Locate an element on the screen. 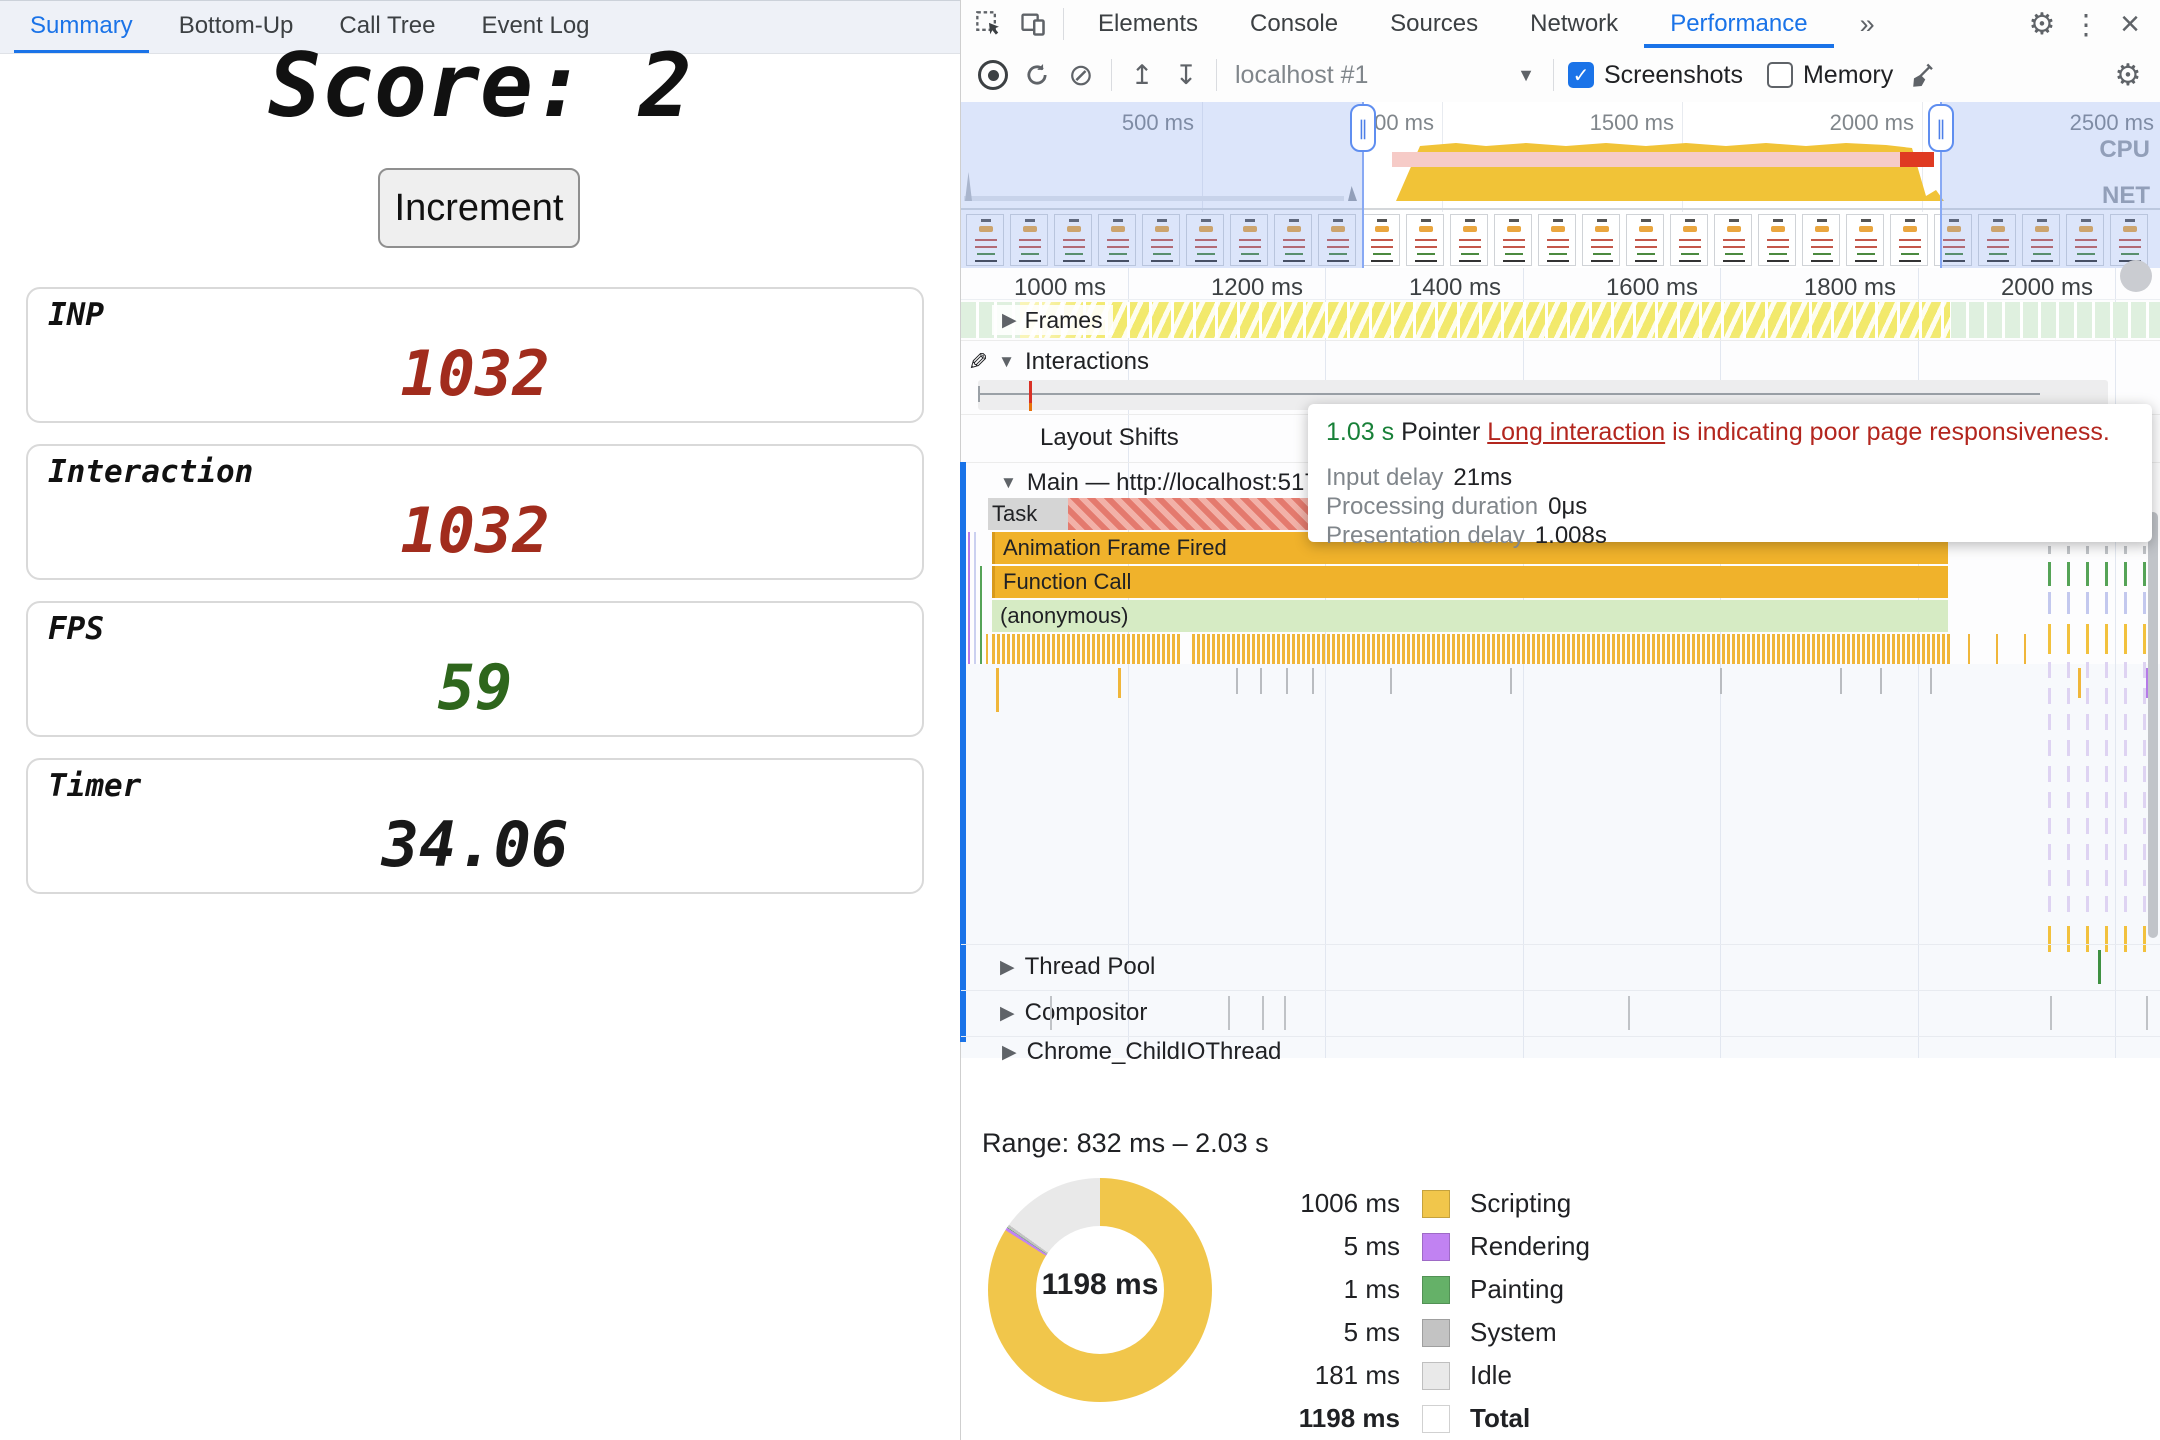 The height and width of the screenshot is (1440, 2160). save-profile-icon: ↧ is located at coordinates (1186, 74).